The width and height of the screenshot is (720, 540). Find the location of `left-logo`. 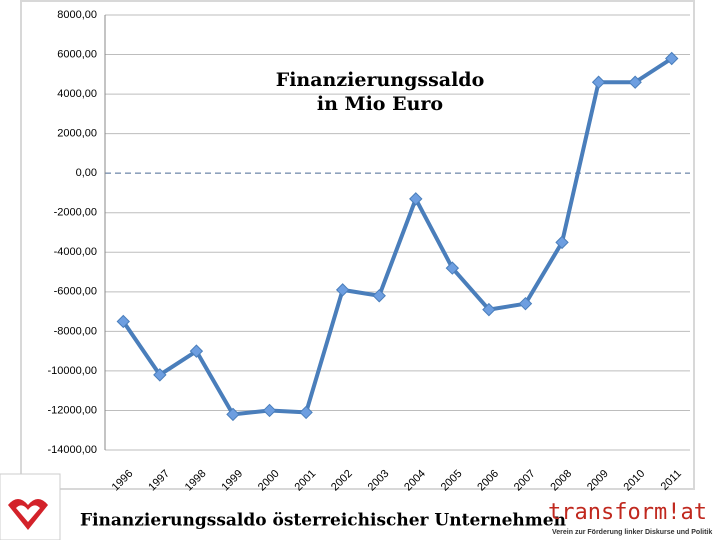

left-logo is located at coordinates (30, 506).